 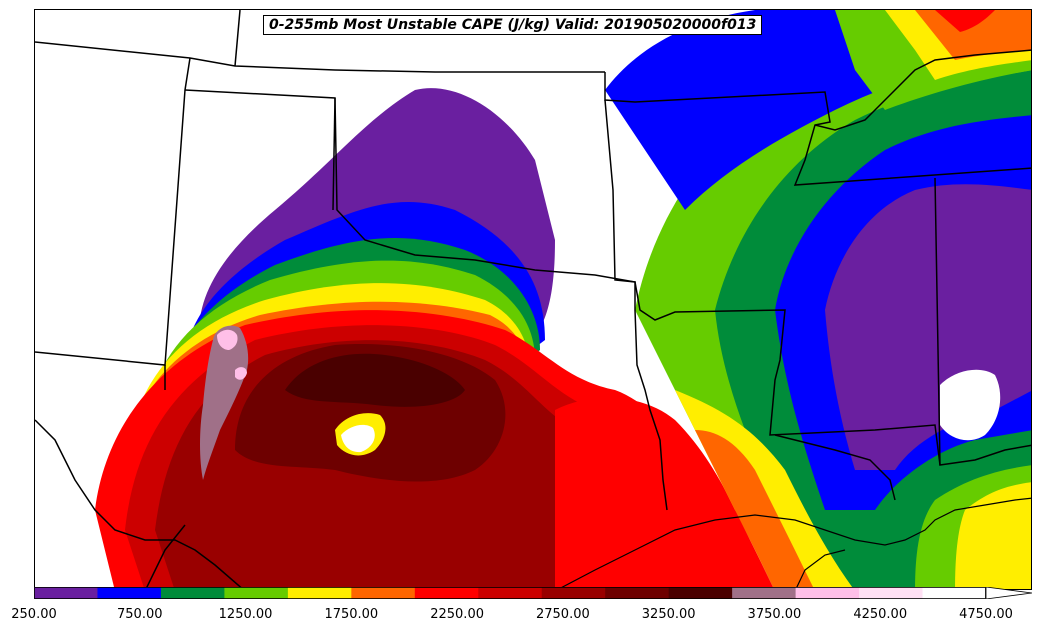 What do you see at coordinates (986, 614) in the screenshot?
I see `colorbar-tick-label: 4750.00` at bounding box center [986, 614].